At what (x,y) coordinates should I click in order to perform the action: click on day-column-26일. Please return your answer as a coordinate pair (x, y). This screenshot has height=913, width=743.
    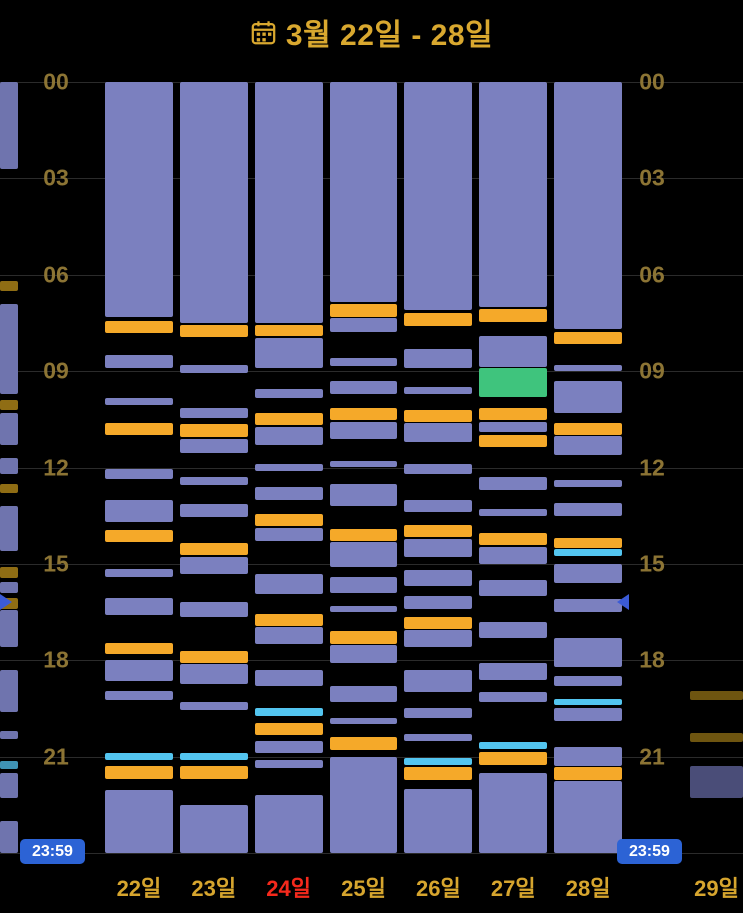
    Looking at the image, I should click on (438, 467).